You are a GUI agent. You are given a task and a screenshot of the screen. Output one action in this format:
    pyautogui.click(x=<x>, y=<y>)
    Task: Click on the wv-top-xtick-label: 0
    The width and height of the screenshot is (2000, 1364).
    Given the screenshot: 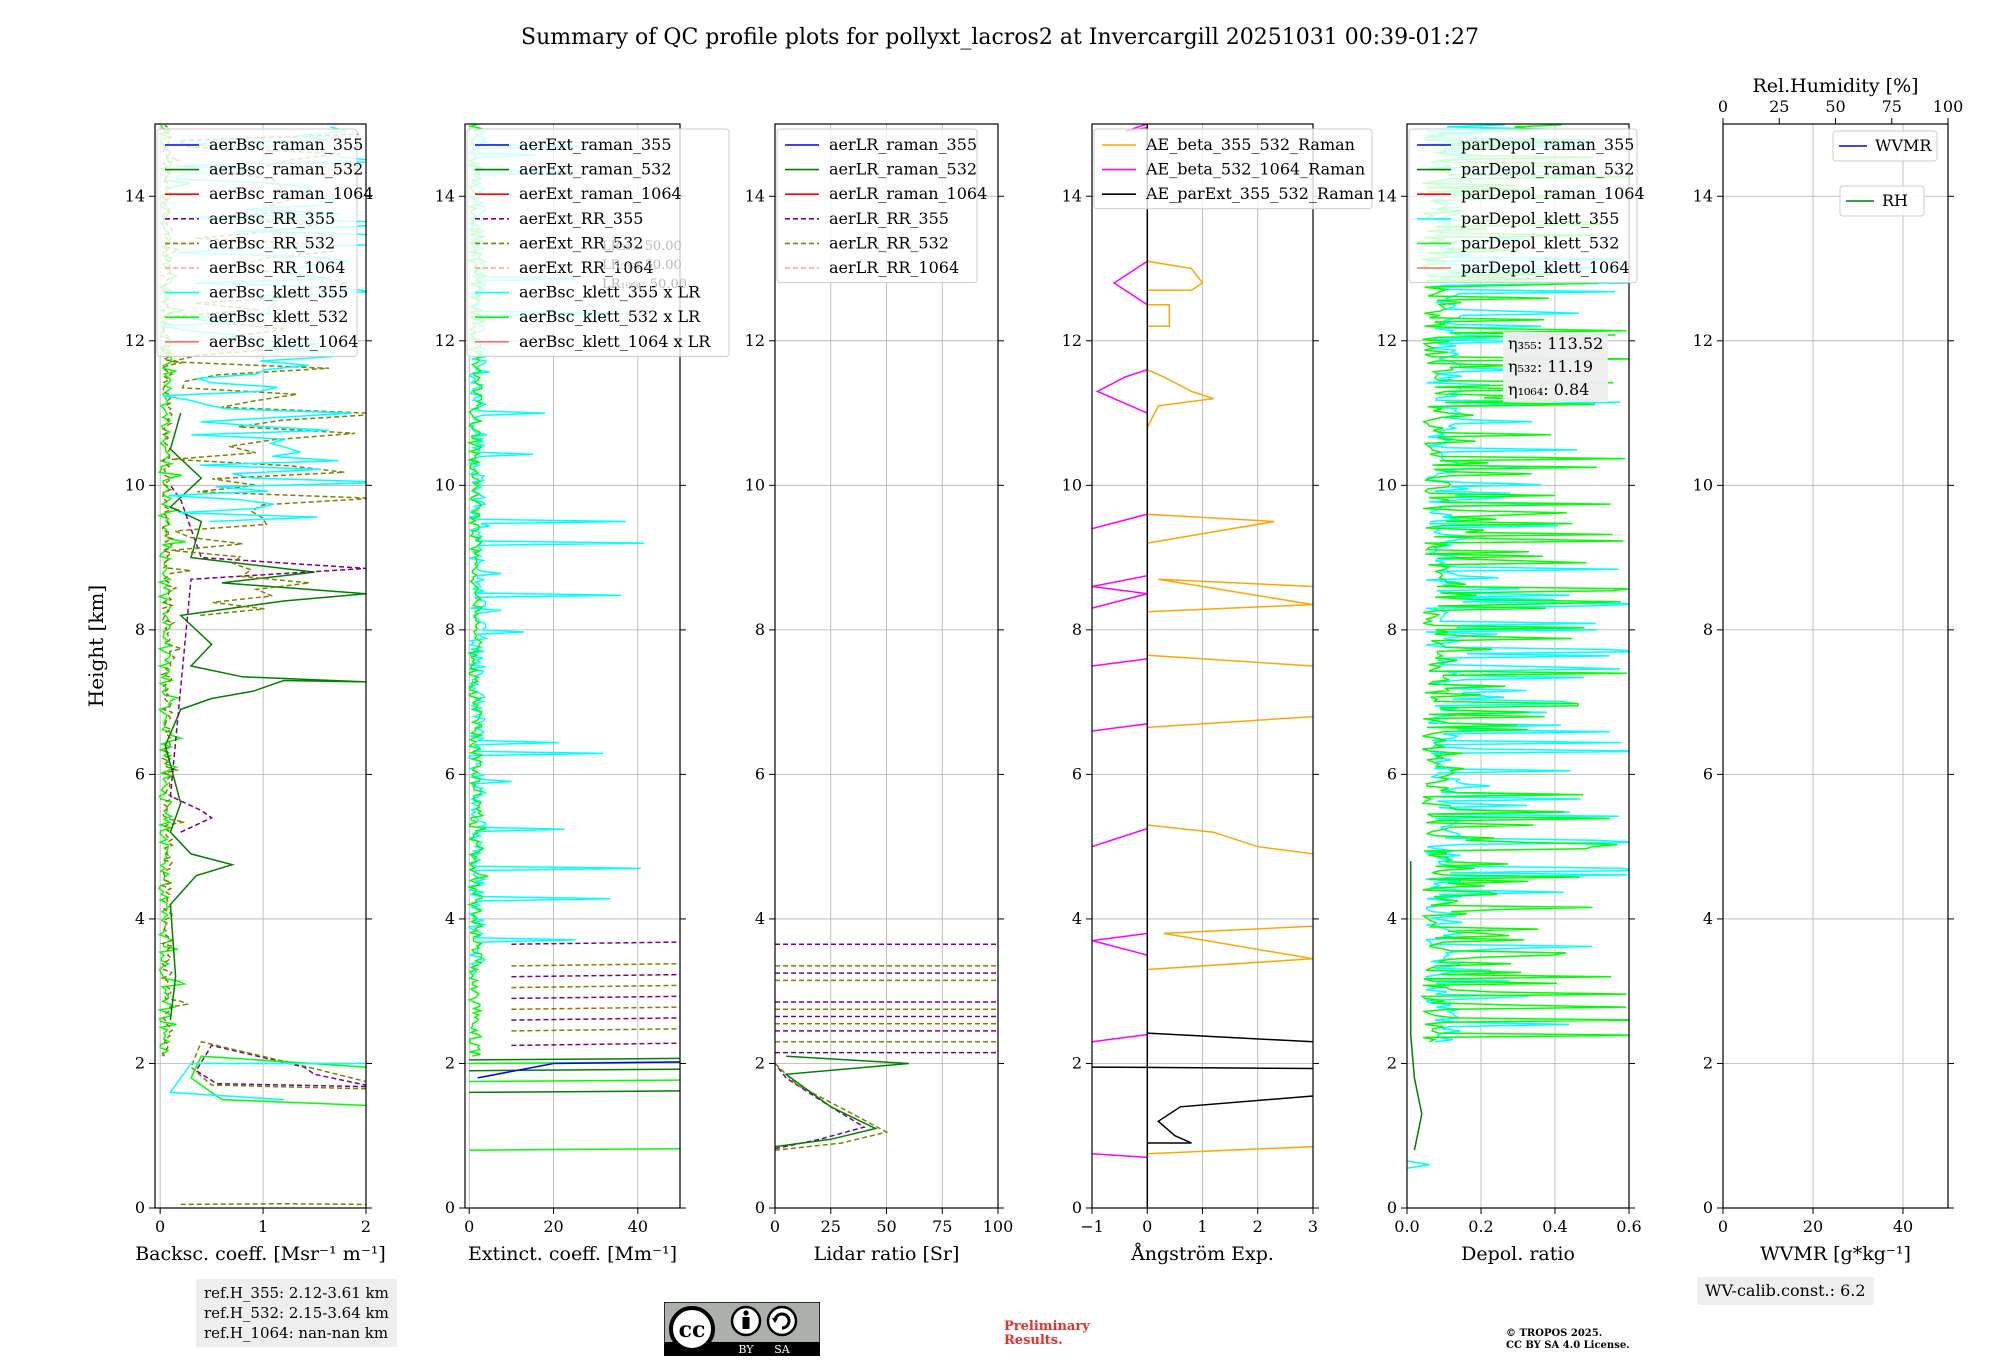 What is the action you would take?
    pyautogui.click(x=1723, y=106)
    